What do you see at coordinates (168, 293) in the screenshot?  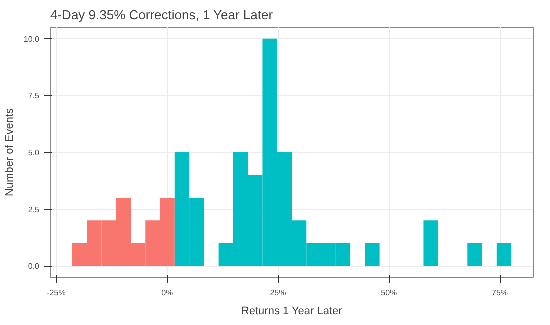 I see `x-tick-label: 0%` at bounding box center [168, 293].